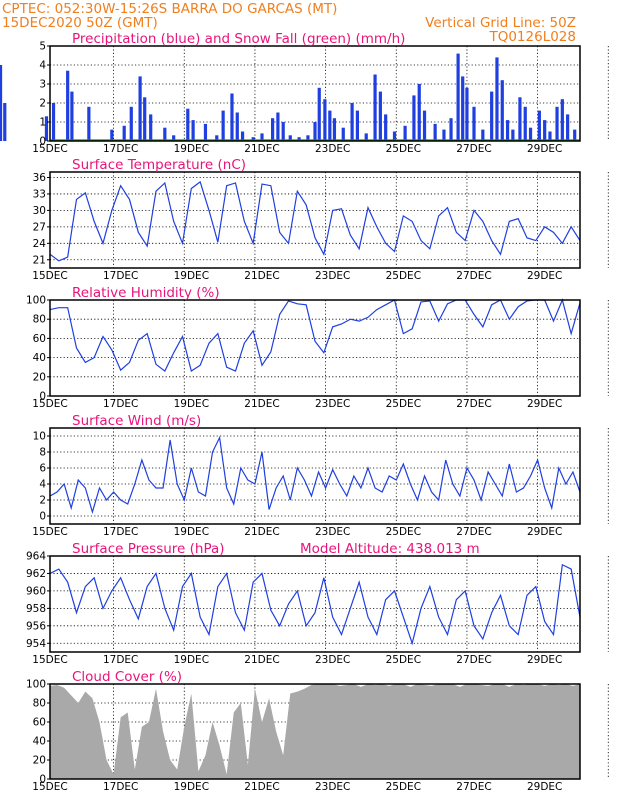 This screenshot has width=618, height=800. I want to click on y-tick-label: 2, so click(42, 104).